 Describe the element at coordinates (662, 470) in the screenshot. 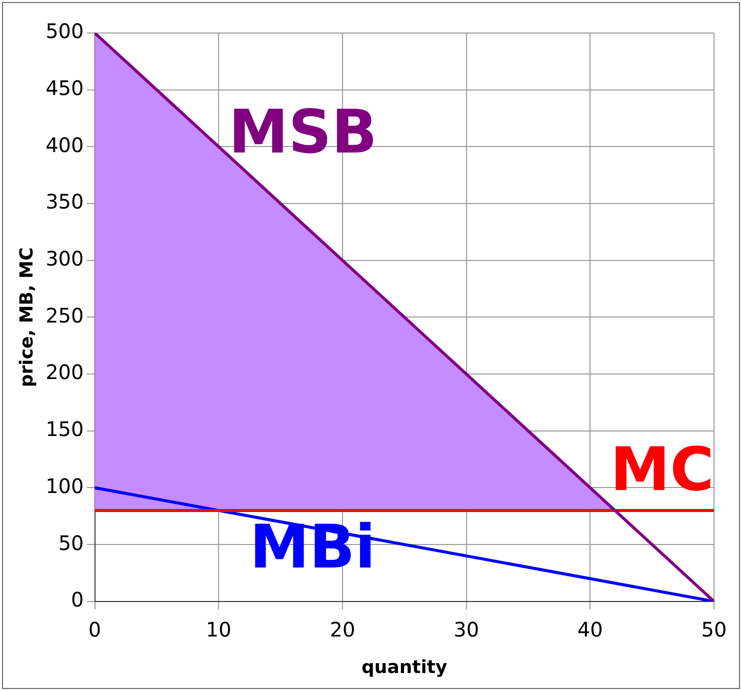

I see `series-label: MC` at that location.